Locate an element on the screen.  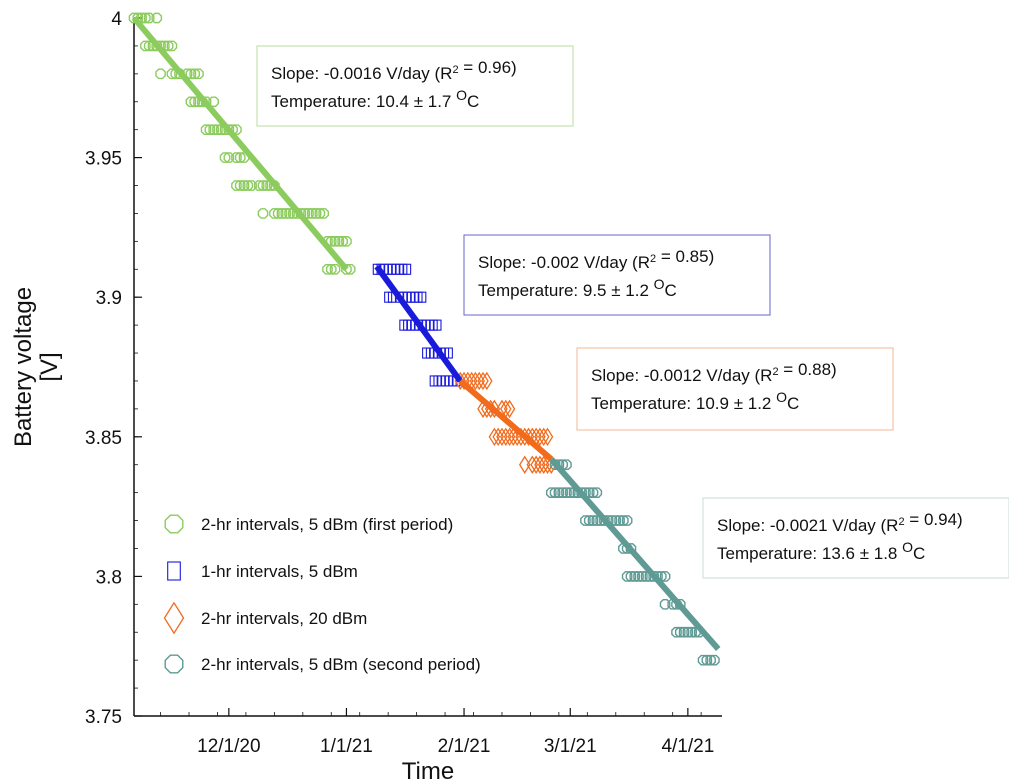
annotation-text: Slope: -0.002 V/day (R is located at coordinates (564, 262).